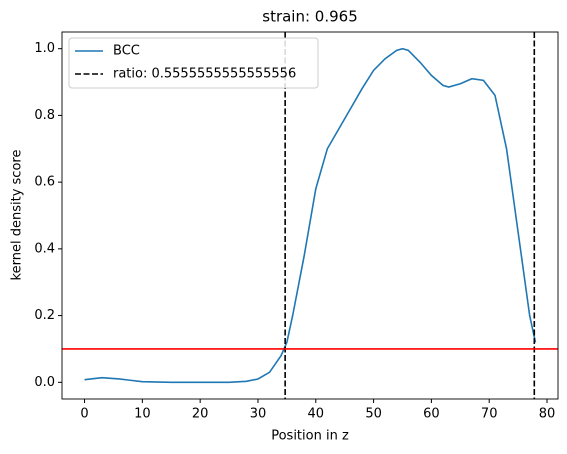  I want to click on x-tick-label: 50, so click(373, 414).